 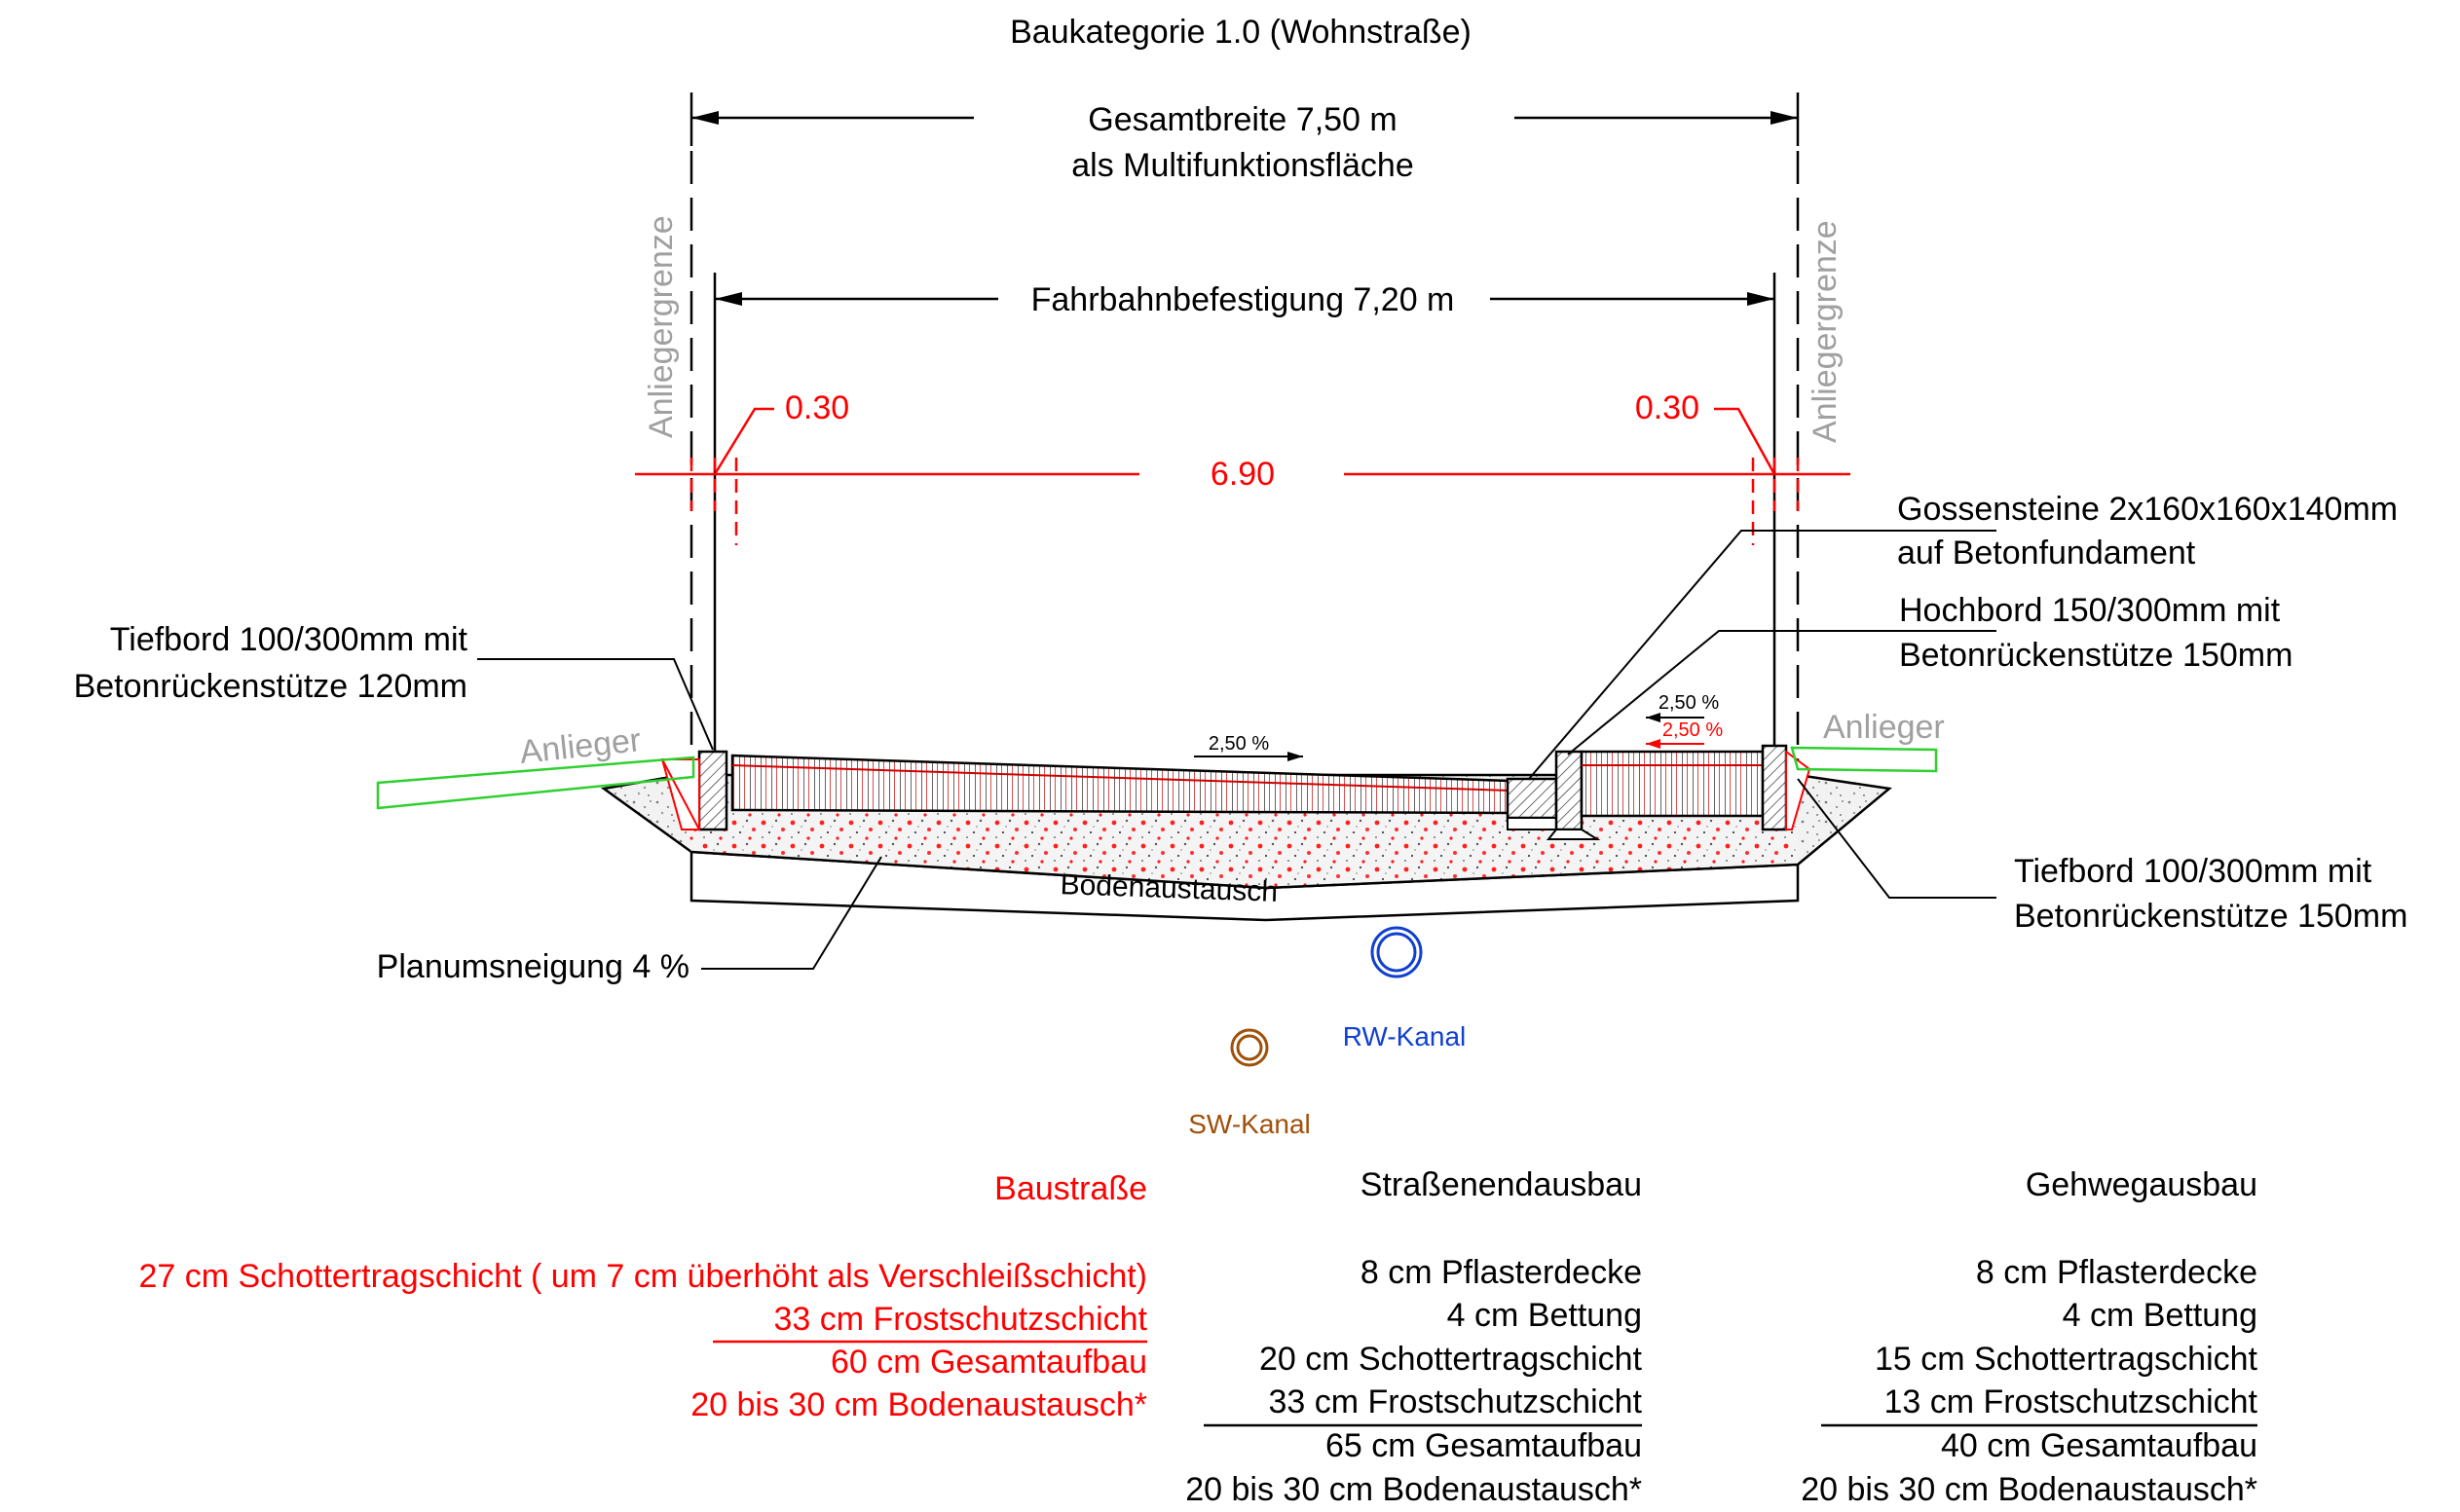 What do you see at coordinates (1673, 784) in the screenshot?
I see `sidewalk-paving` at bounding box center [1673, 784].